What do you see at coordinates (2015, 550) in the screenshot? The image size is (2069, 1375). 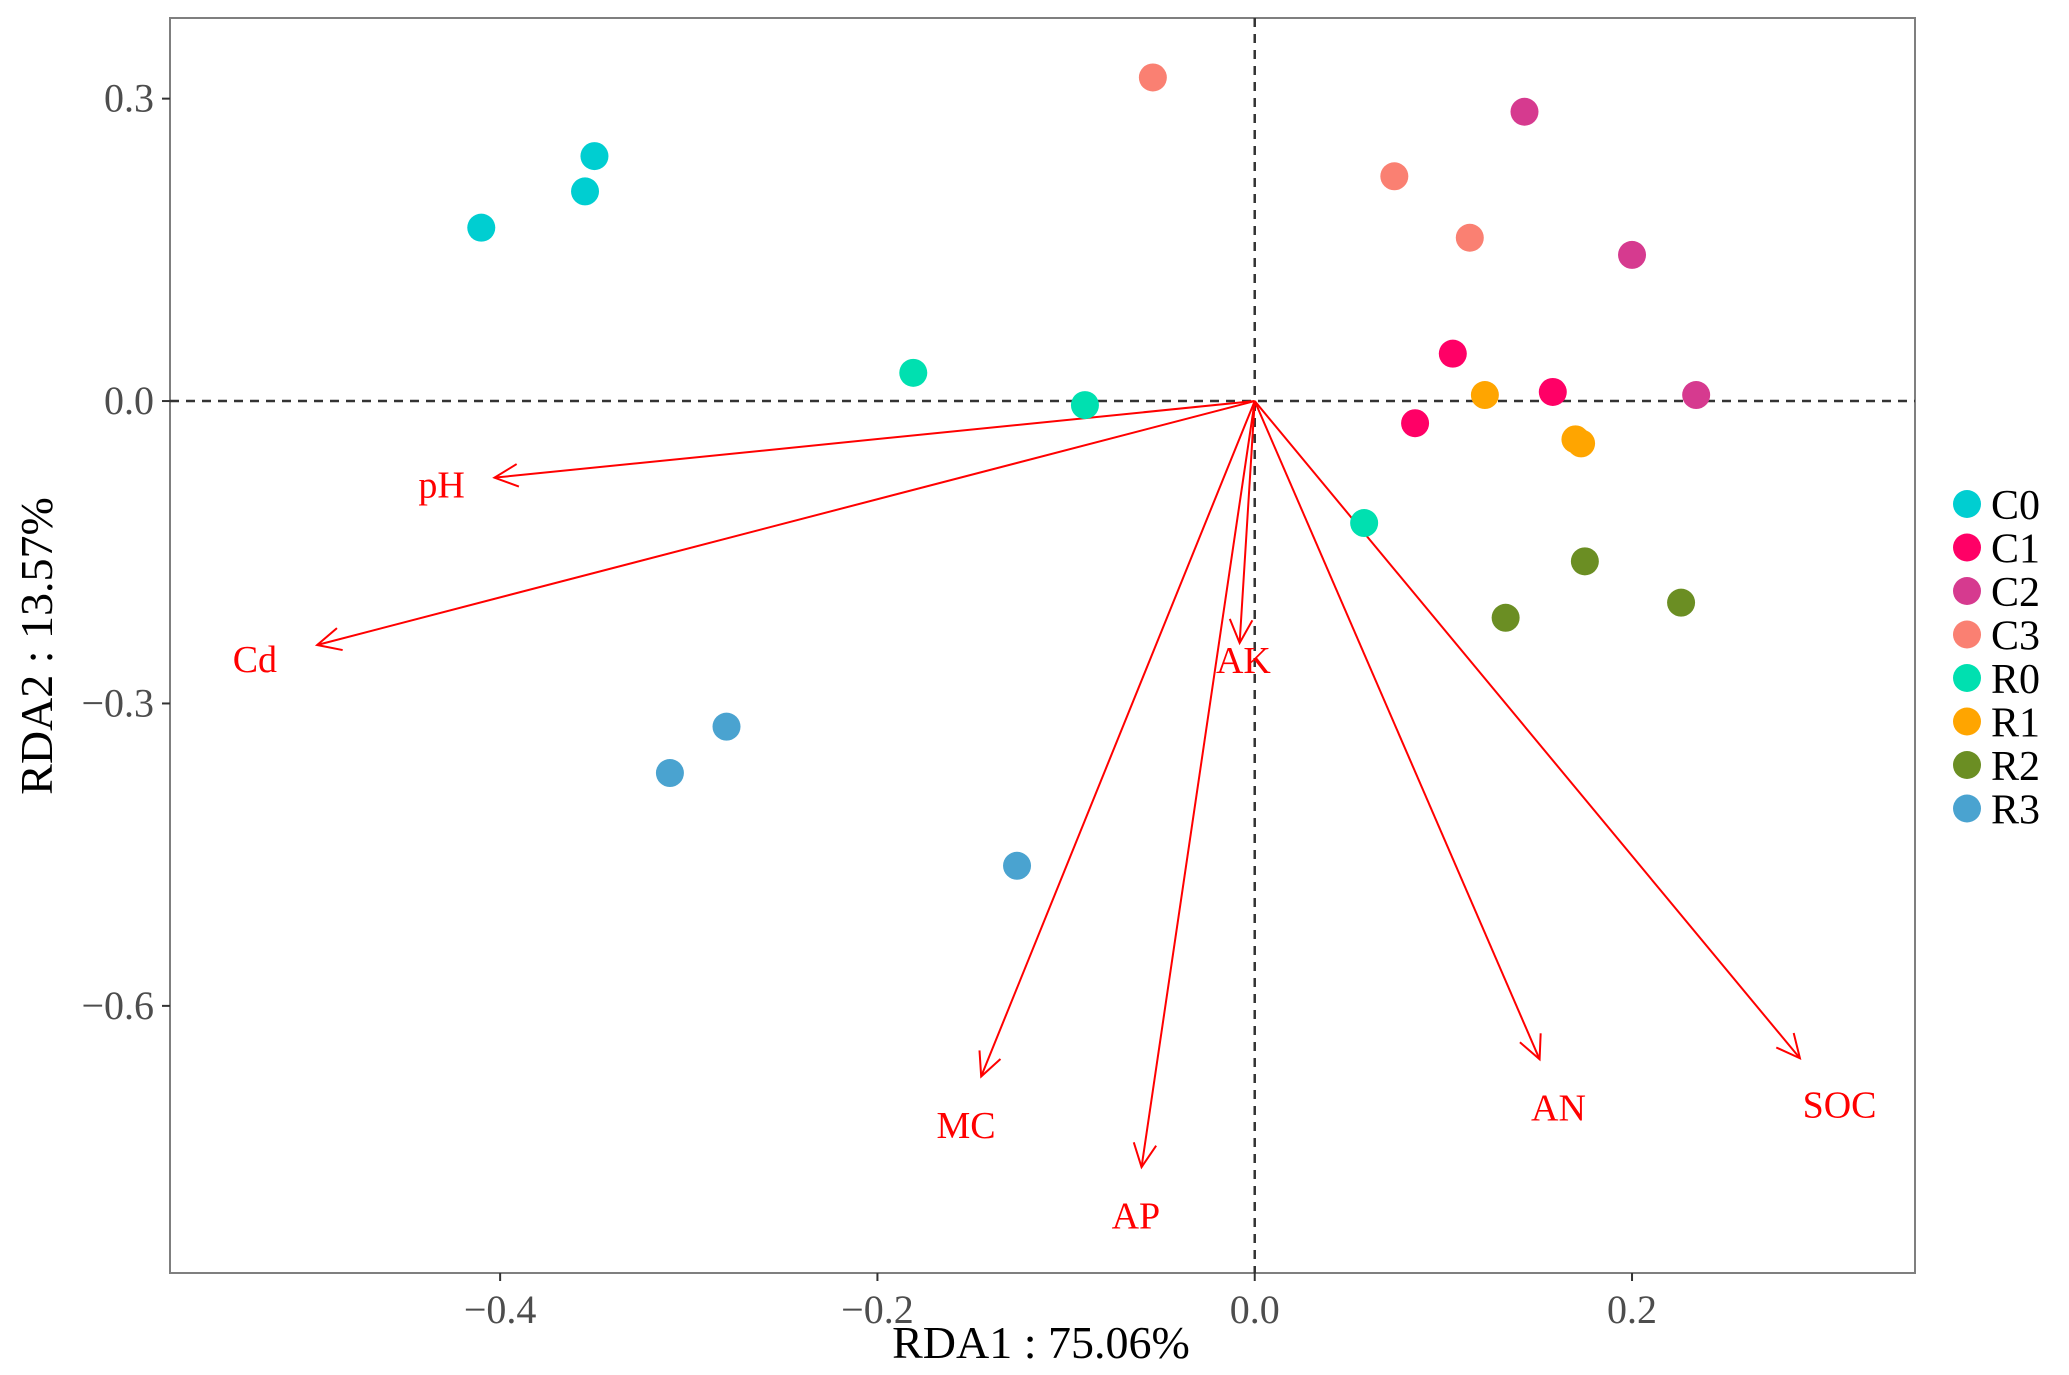 I see `legend-label-c1: C1` at bounding box center [2015, 550].